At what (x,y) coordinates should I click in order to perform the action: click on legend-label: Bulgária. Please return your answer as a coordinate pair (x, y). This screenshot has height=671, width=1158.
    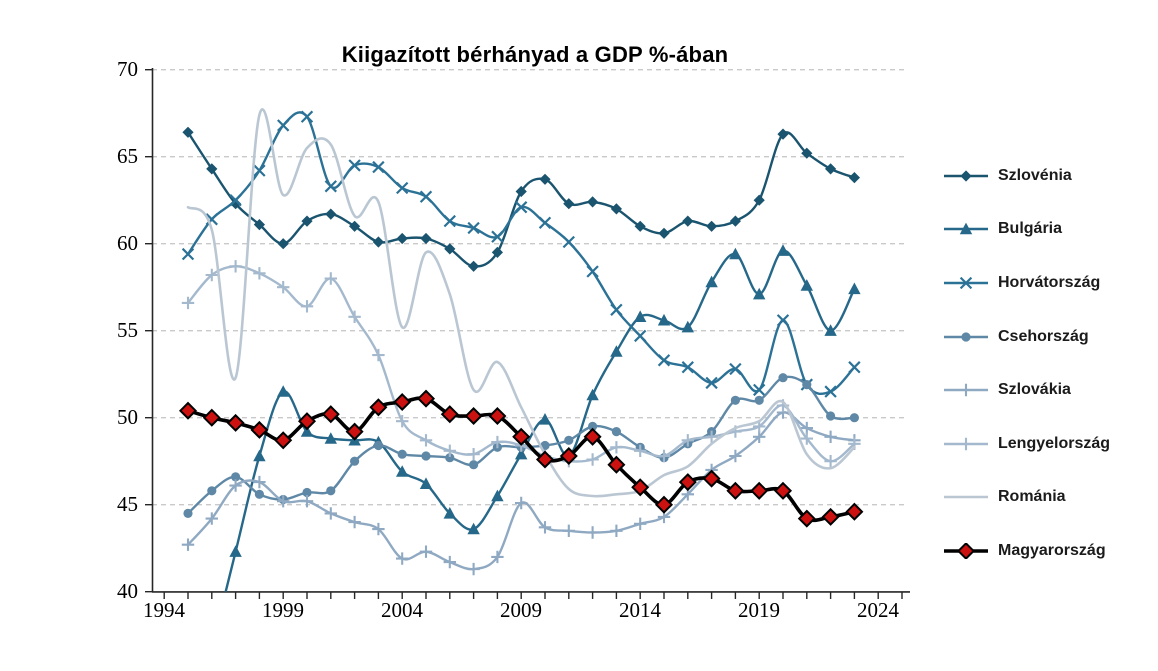
    Looking at the image, I should click on (1030, 228).